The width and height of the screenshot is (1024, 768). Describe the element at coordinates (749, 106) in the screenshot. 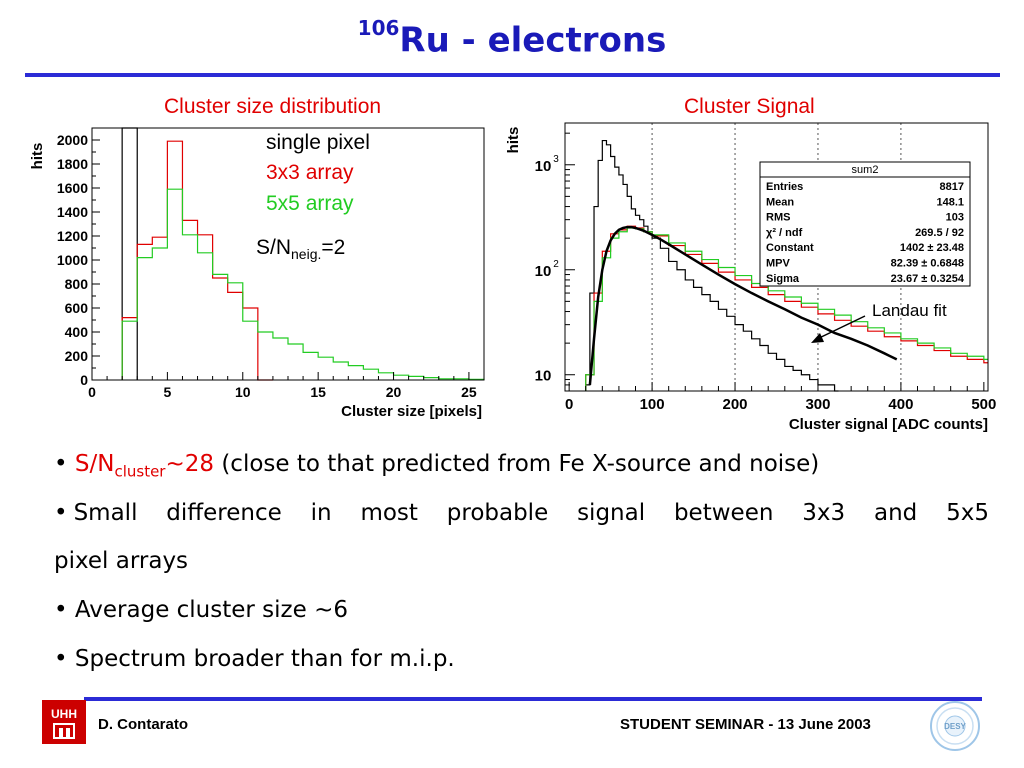

I see `chart-right-title: Cluster Signal` at that location.